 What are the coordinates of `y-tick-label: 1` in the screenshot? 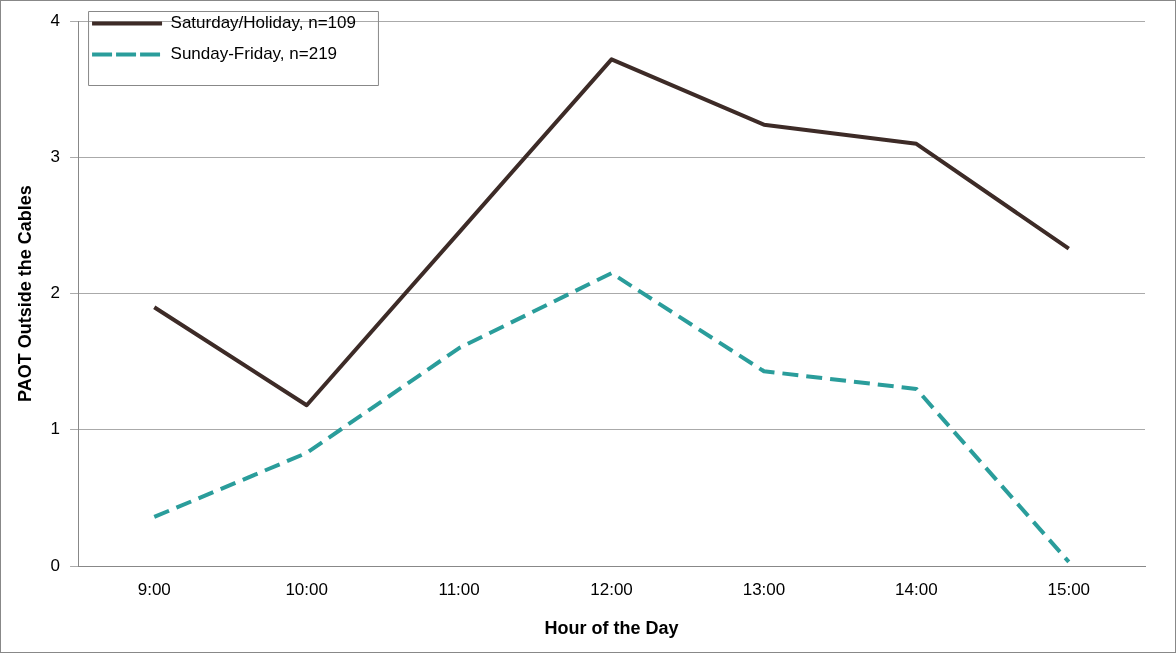 It's located at (55, 429).